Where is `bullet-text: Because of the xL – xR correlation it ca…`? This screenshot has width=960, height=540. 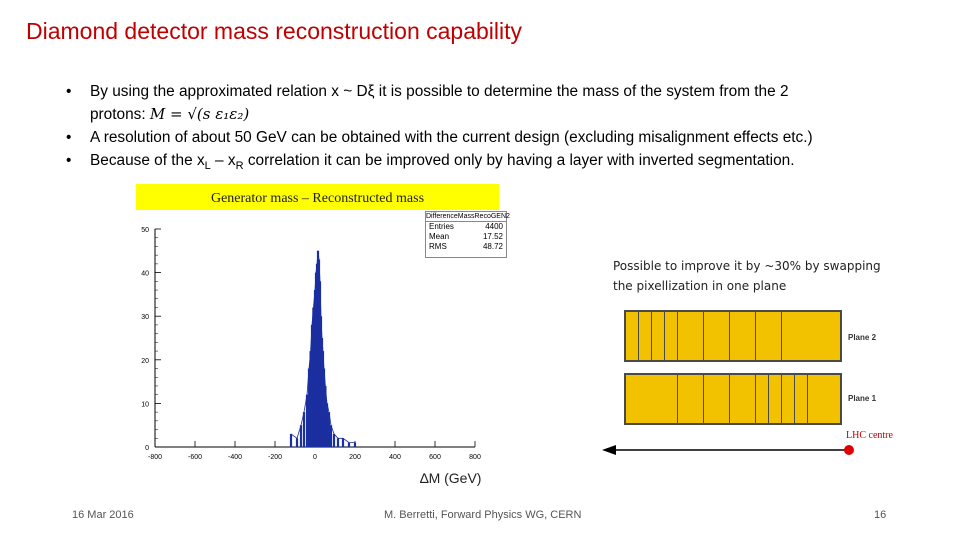
bullet-text: Because of the xL – xR correlation it ca… is located at coordinates (442, 163).